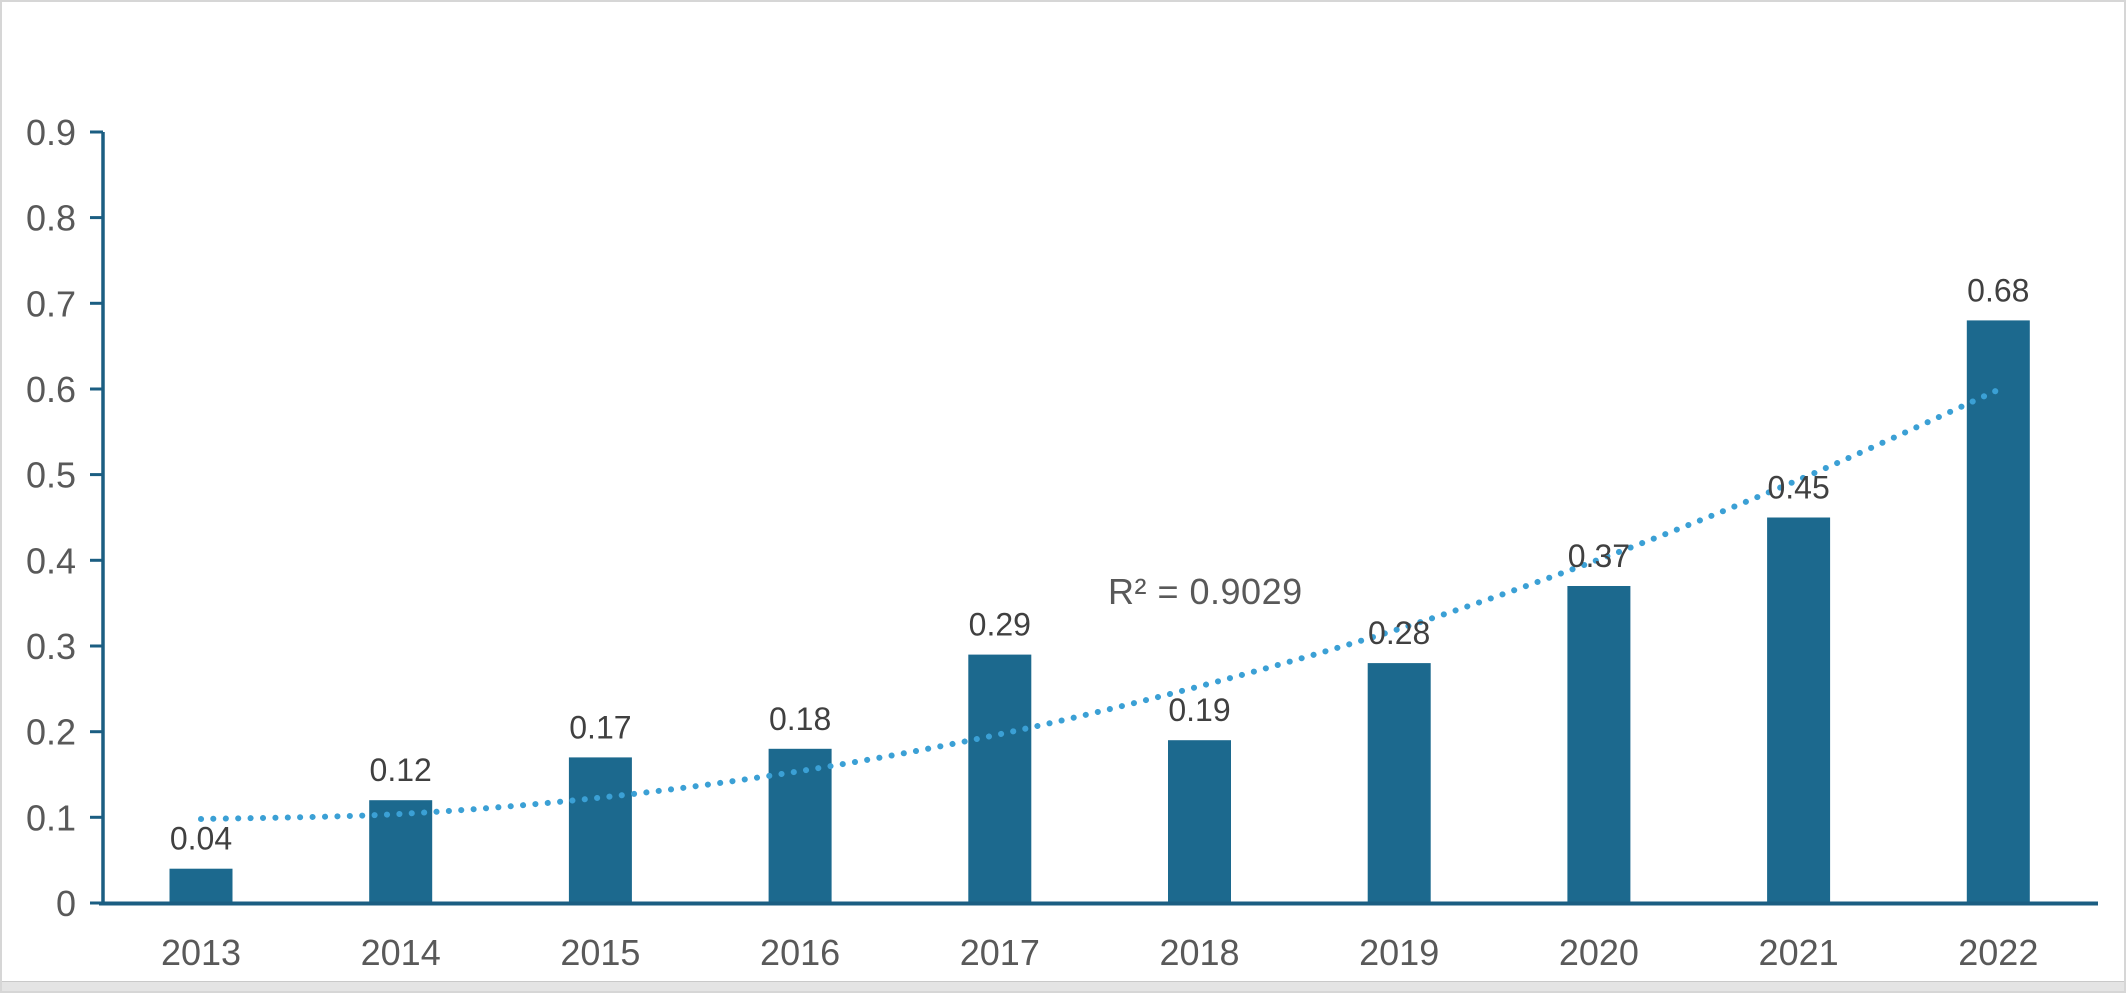 The width and height of the screenshot is (2126, 993). Describe the element at coordinates (51, 389) in the screenshot. I see `y-tick-label-0.6: 0.6` at that location.